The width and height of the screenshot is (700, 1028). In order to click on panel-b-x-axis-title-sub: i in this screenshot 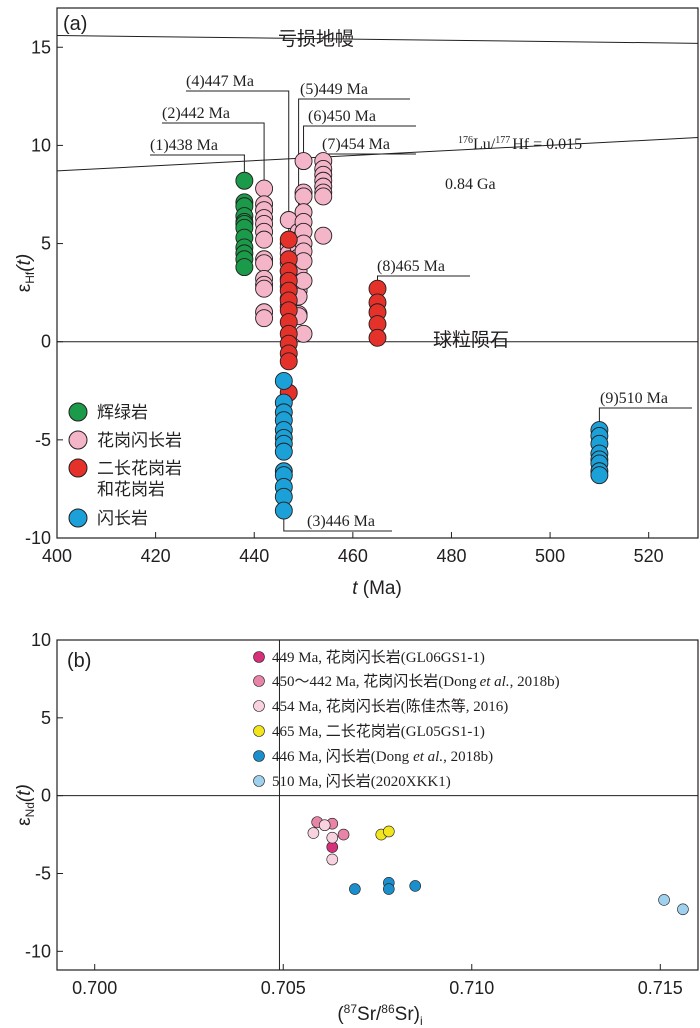, I will do `click(421, 1021)`.